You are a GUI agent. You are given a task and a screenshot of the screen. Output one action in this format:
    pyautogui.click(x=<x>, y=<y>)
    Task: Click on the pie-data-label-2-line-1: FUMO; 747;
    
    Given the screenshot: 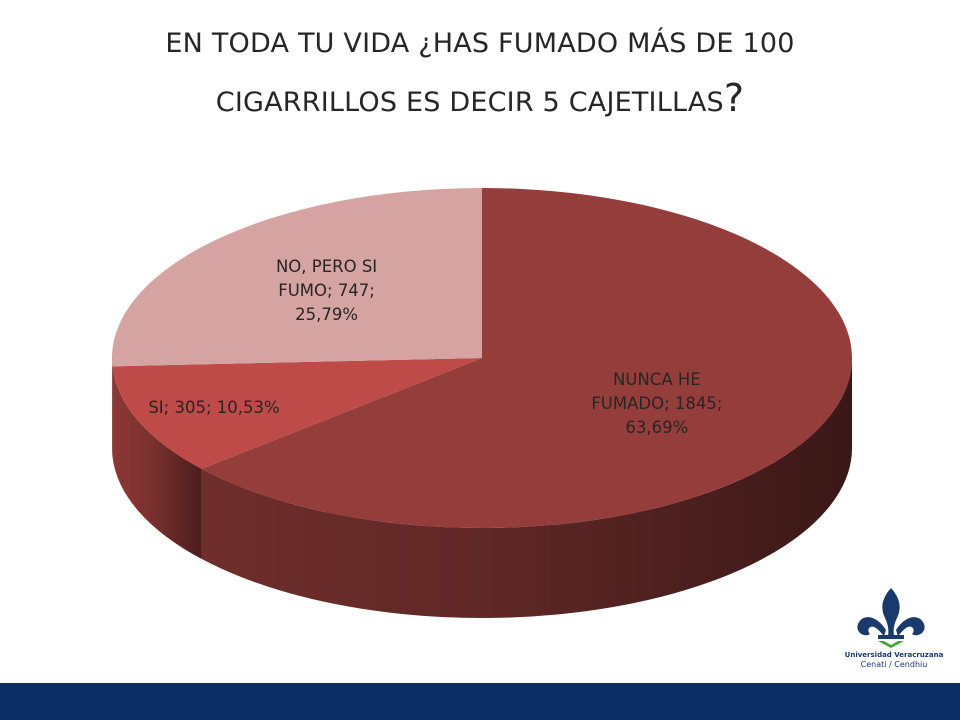 What is the action you would take?
    pyautogui.click(x=326, y=290)
    